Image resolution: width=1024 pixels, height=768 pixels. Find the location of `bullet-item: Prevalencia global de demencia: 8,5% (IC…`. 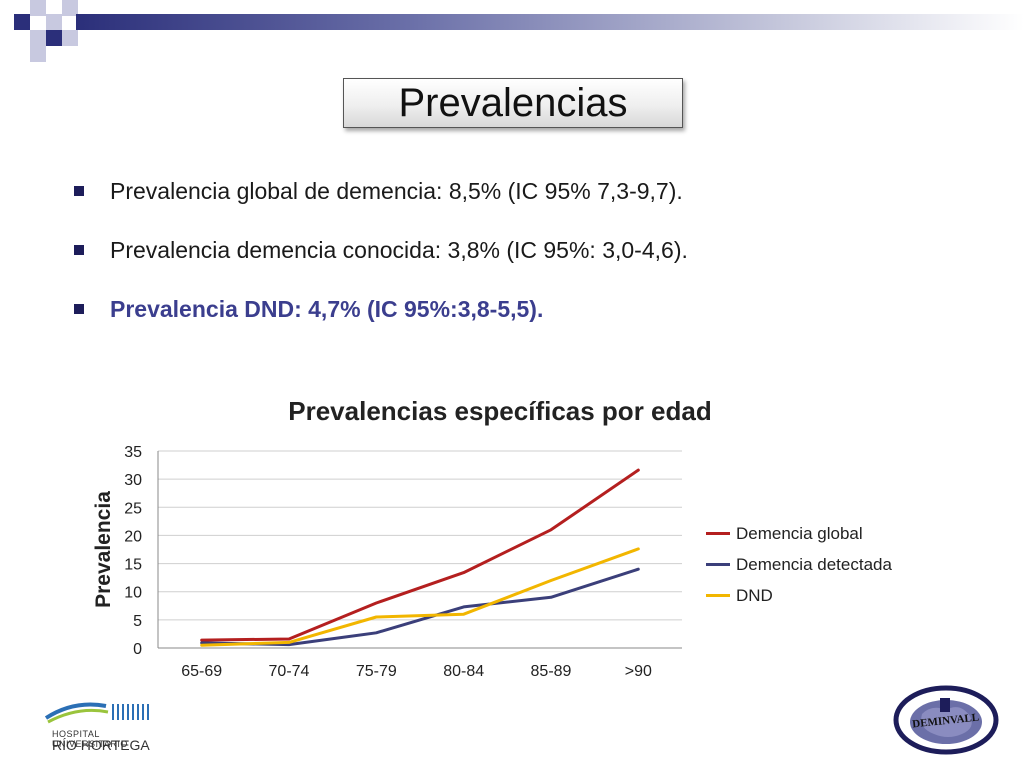

bullet-item: Prevalencia global de demencia: 8,5% (IC… is located at coordinates (524, 191).